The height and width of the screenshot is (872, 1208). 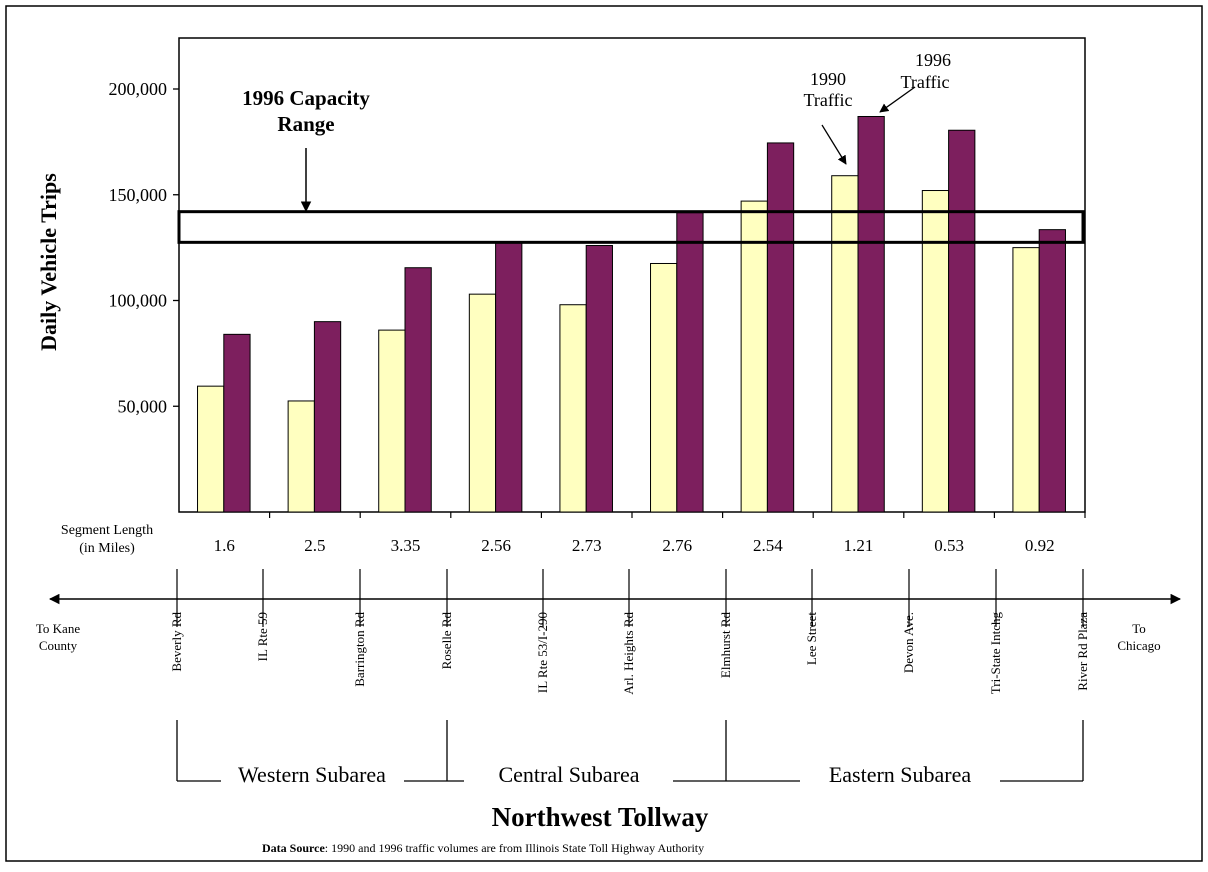 I want to click on y-tick-label: 50,000, so click(x=143, y=406).